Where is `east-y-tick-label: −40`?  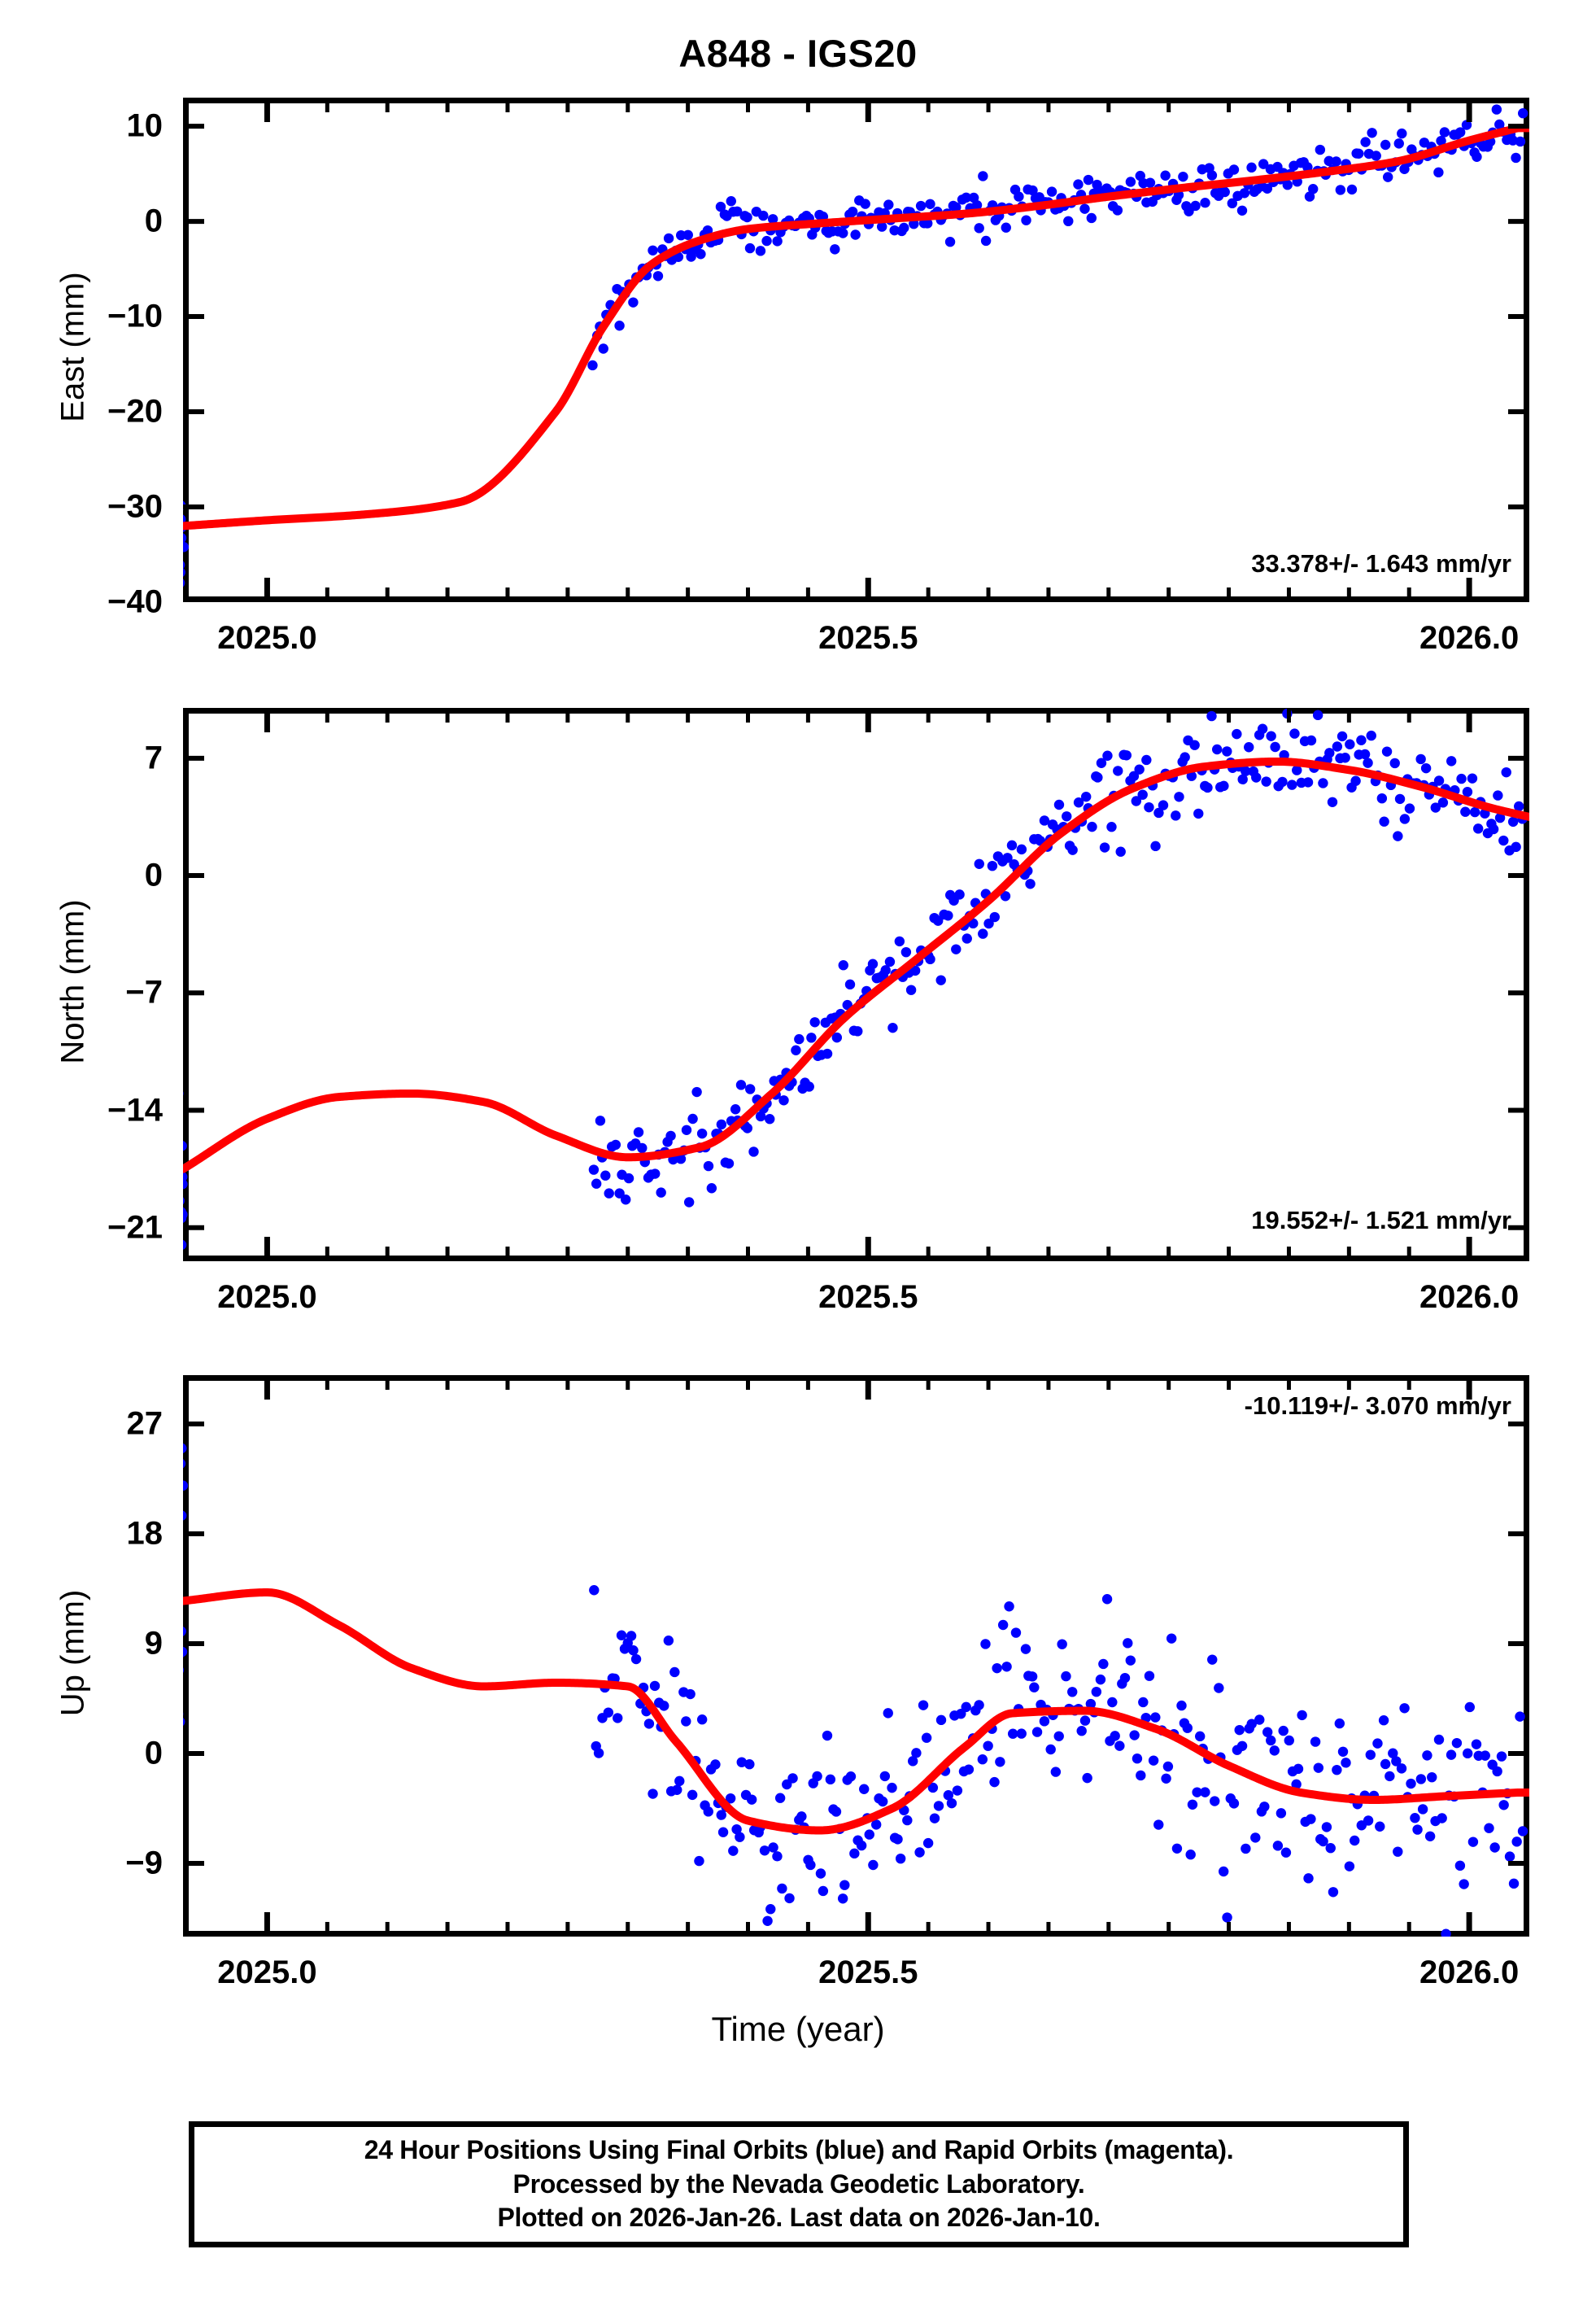 east-y-tick-label: −40 is located at coordinates (135, 601).